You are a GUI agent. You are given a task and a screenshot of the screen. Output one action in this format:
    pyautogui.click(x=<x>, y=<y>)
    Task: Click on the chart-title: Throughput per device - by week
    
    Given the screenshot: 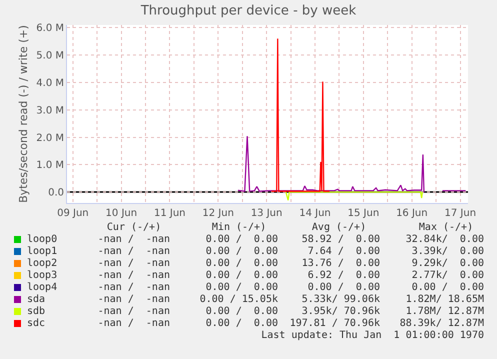 What is the action you would take?
    pyautogui.click(x=248, y=10)
    